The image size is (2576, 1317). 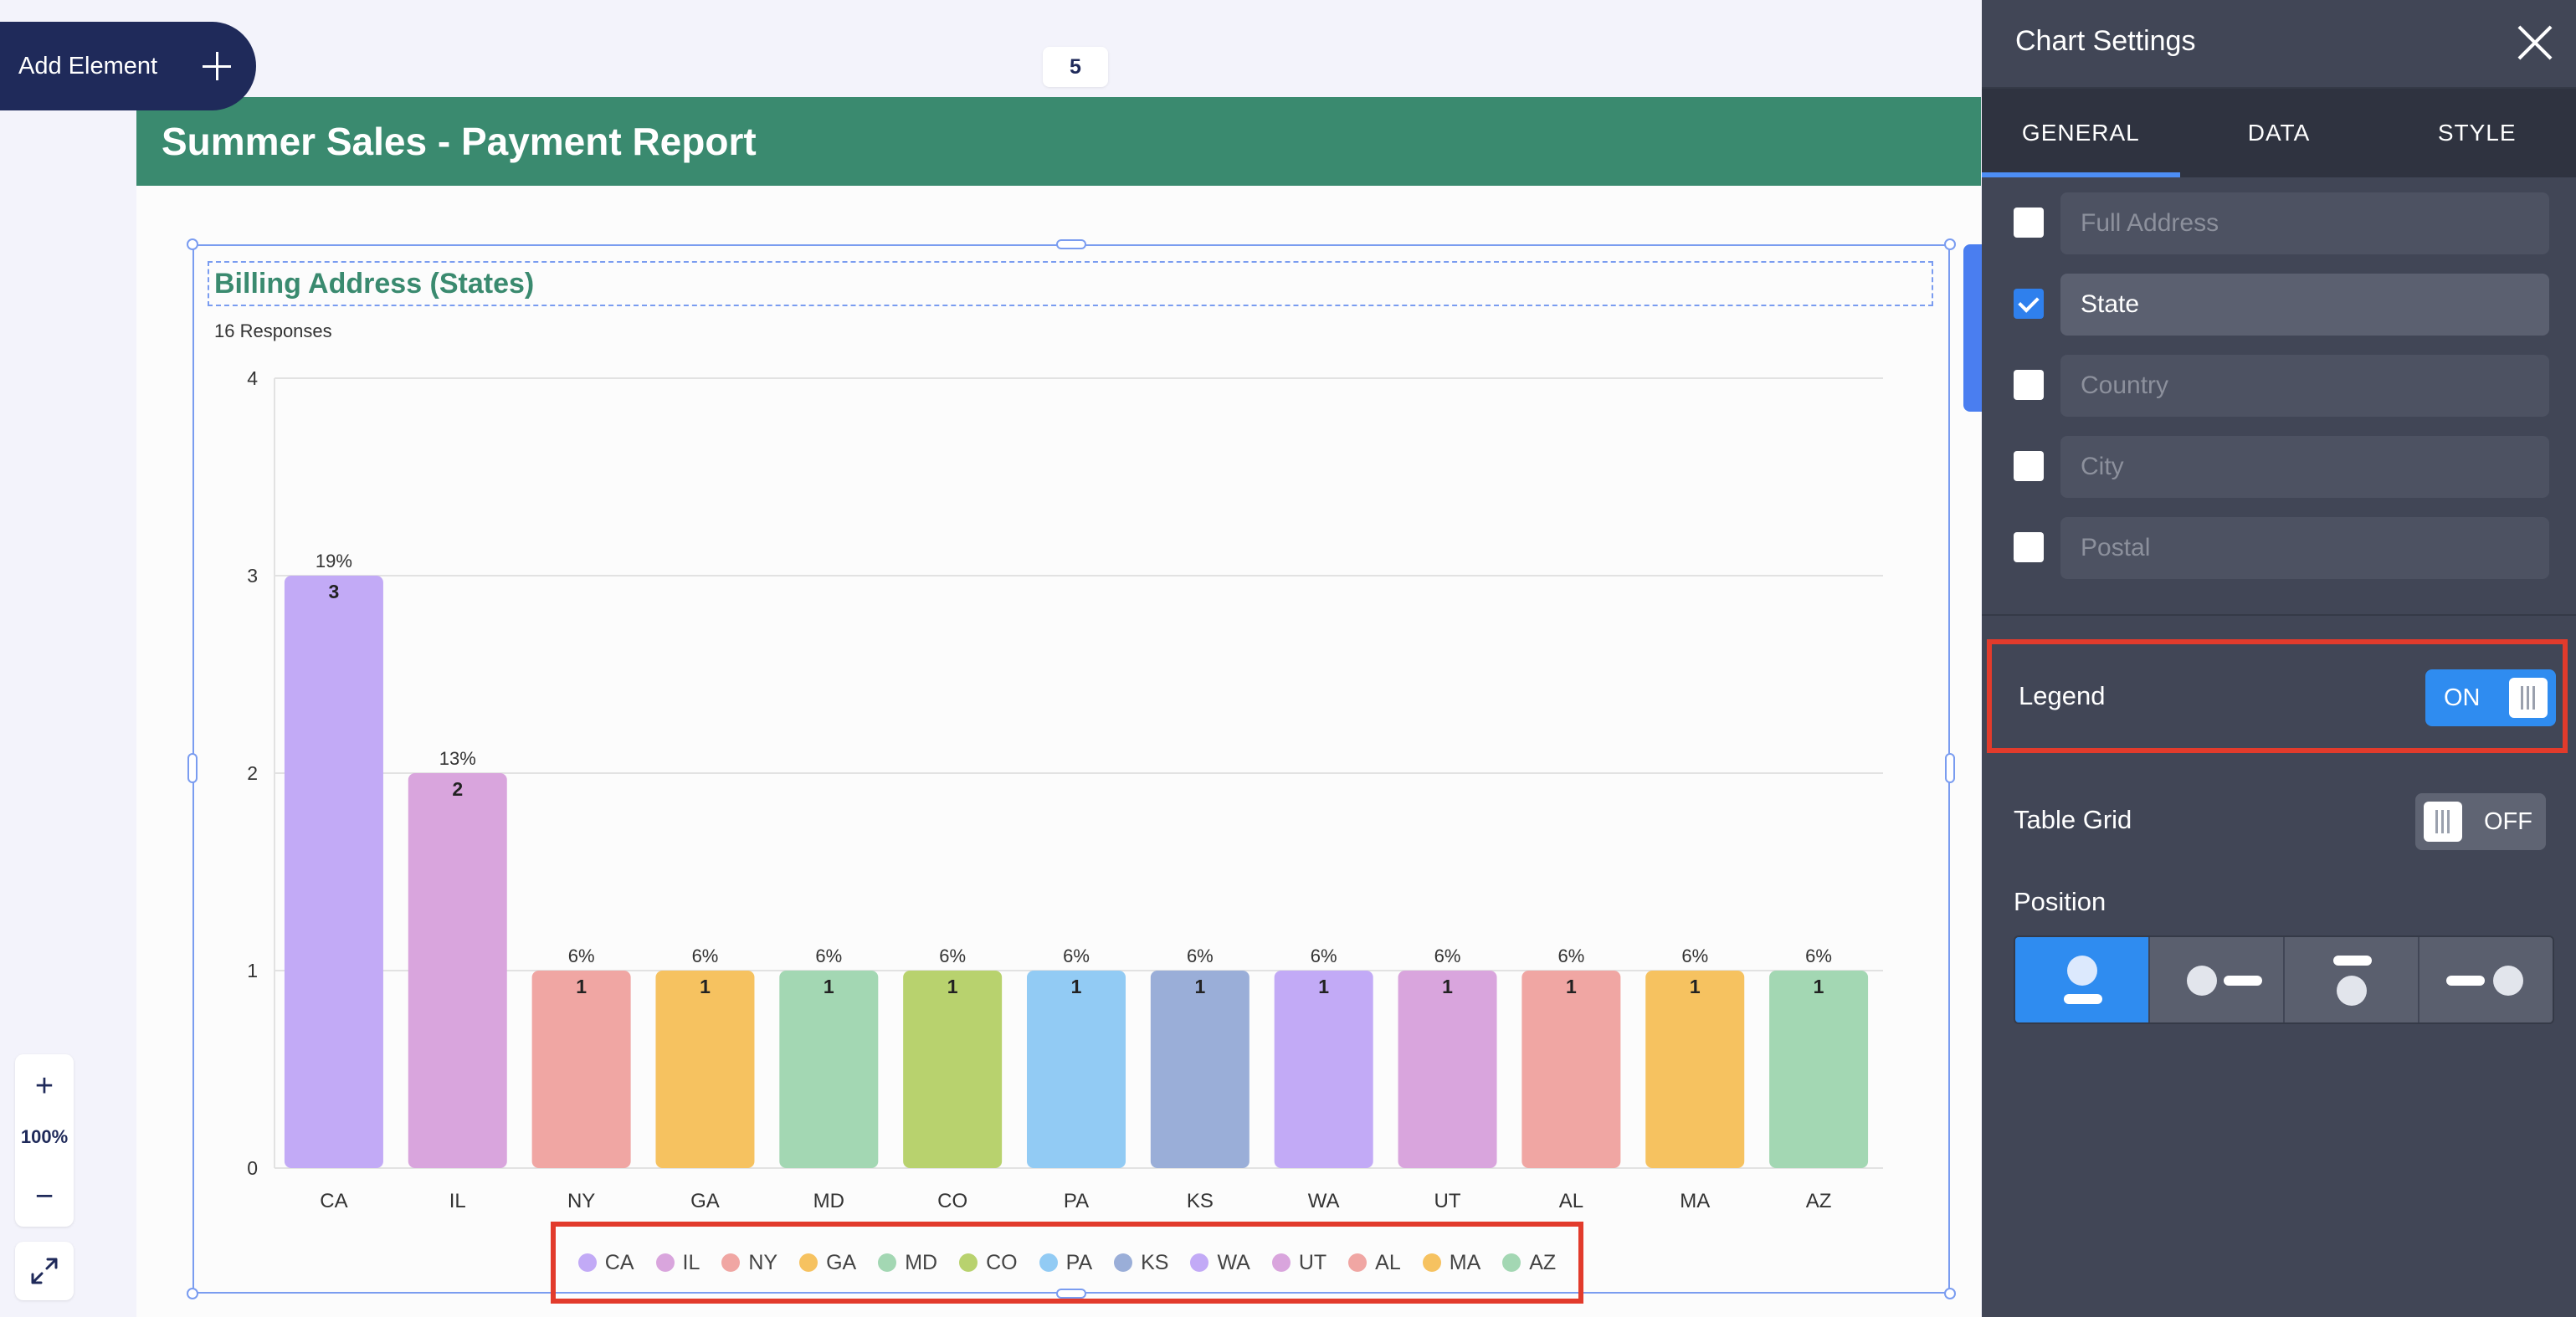 What do you see at coordinates (252, 1168) in the screenshot?
I see `y-tick-label: 0` at bounding box center [252, 1168].